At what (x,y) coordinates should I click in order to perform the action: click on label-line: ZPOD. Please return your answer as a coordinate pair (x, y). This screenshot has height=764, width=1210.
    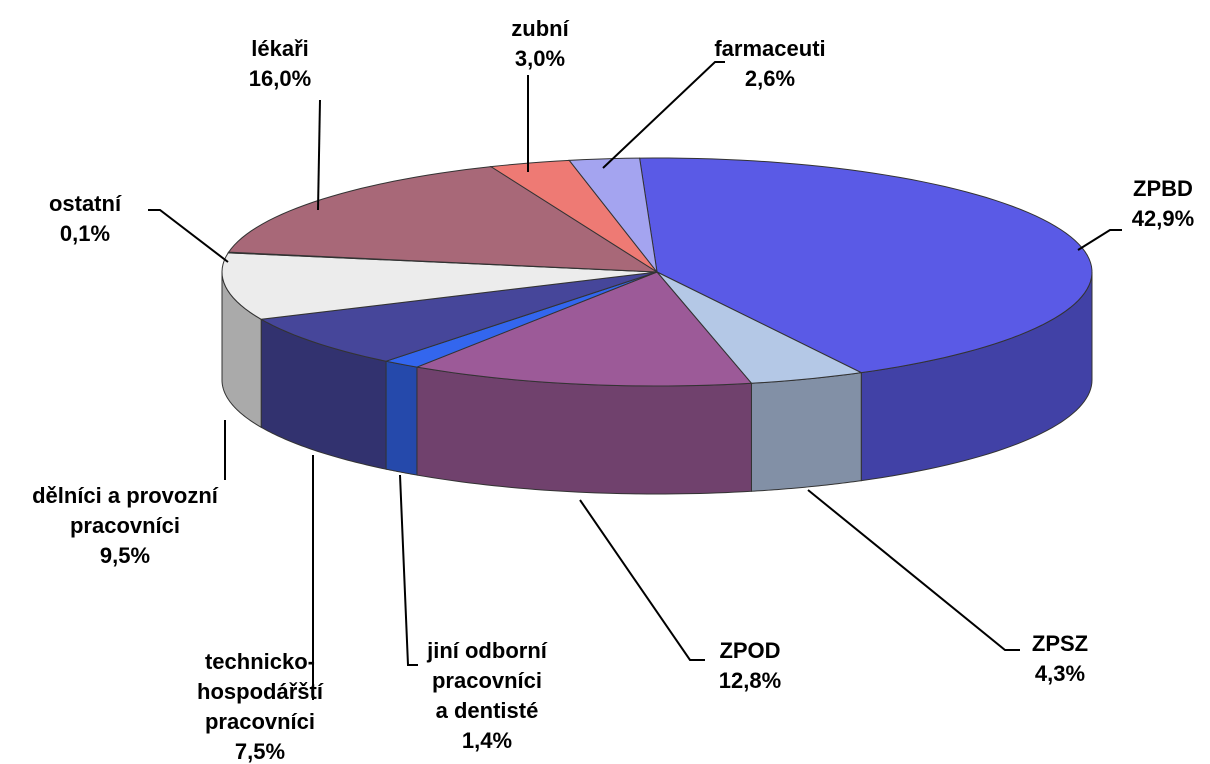
    Looking at the image, I should click on (749, 650).